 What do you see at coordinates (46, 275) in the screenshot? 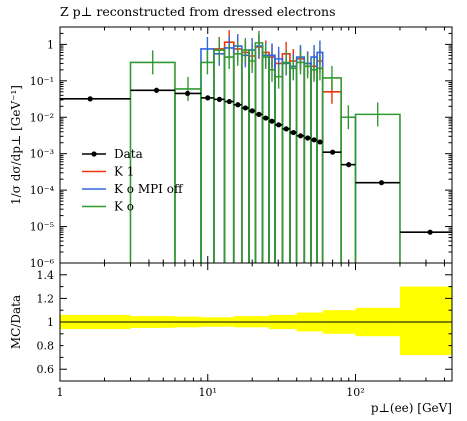
I see `ratio-y-tick-label: 1.4` at bounding box center [46, 275].